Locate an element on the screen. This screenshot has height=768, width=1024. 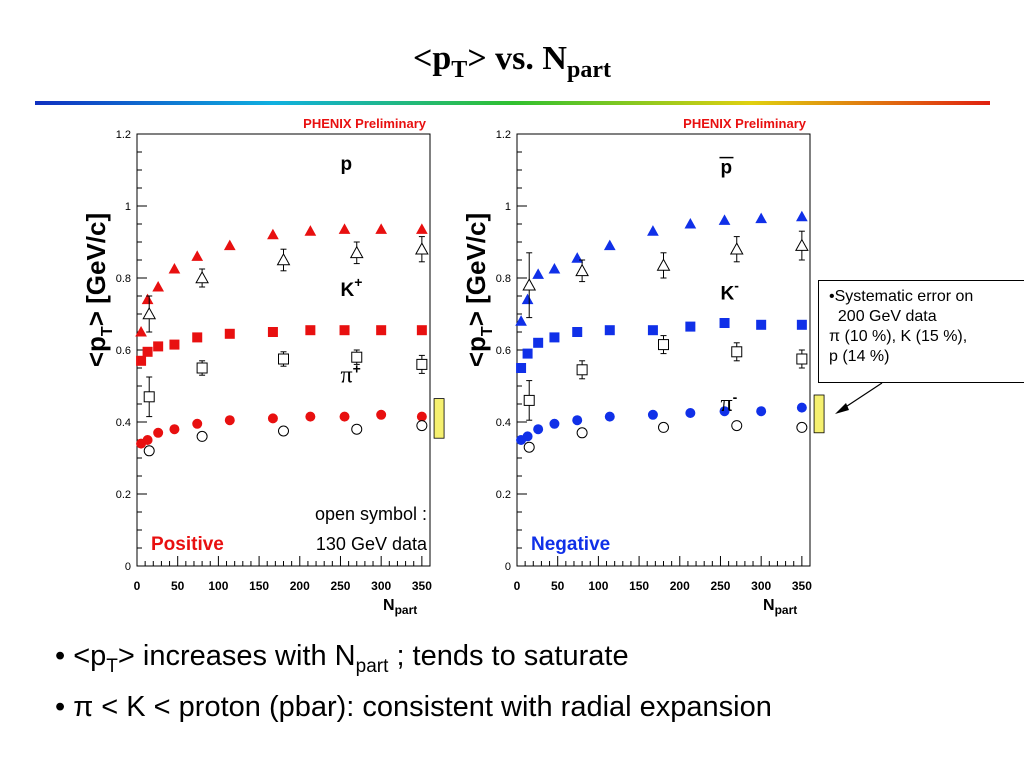
syst-note-line: 200 GeV data is located at coordinates (883, 316).